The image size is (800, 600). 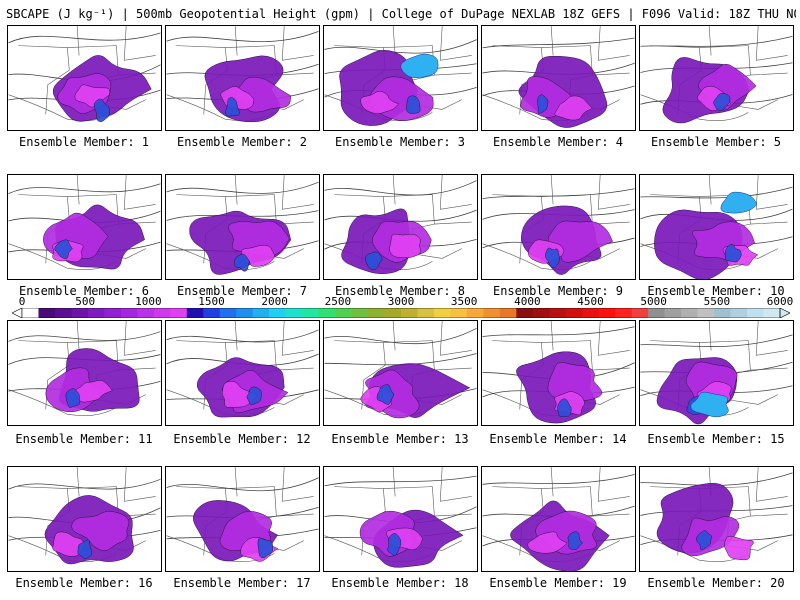 What do you see at coordinates (274, 301) in the screenshot?
I see `colorbar-tick-label: 2000` at bounding box center [274, 301].